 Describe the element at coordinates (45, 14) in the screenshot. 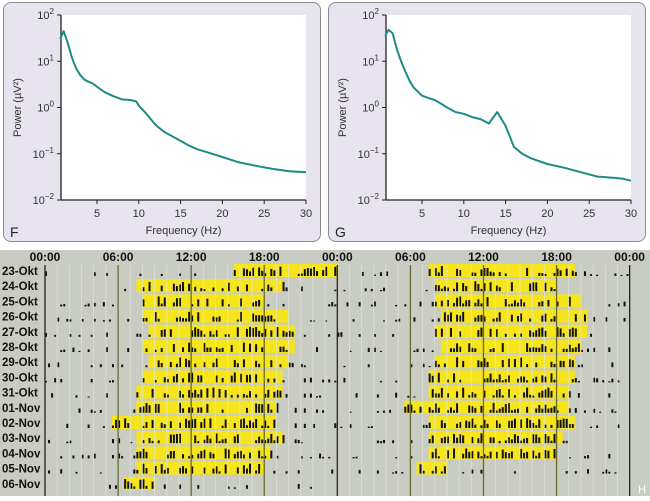

I see `y-tick-label: 102` at that location.